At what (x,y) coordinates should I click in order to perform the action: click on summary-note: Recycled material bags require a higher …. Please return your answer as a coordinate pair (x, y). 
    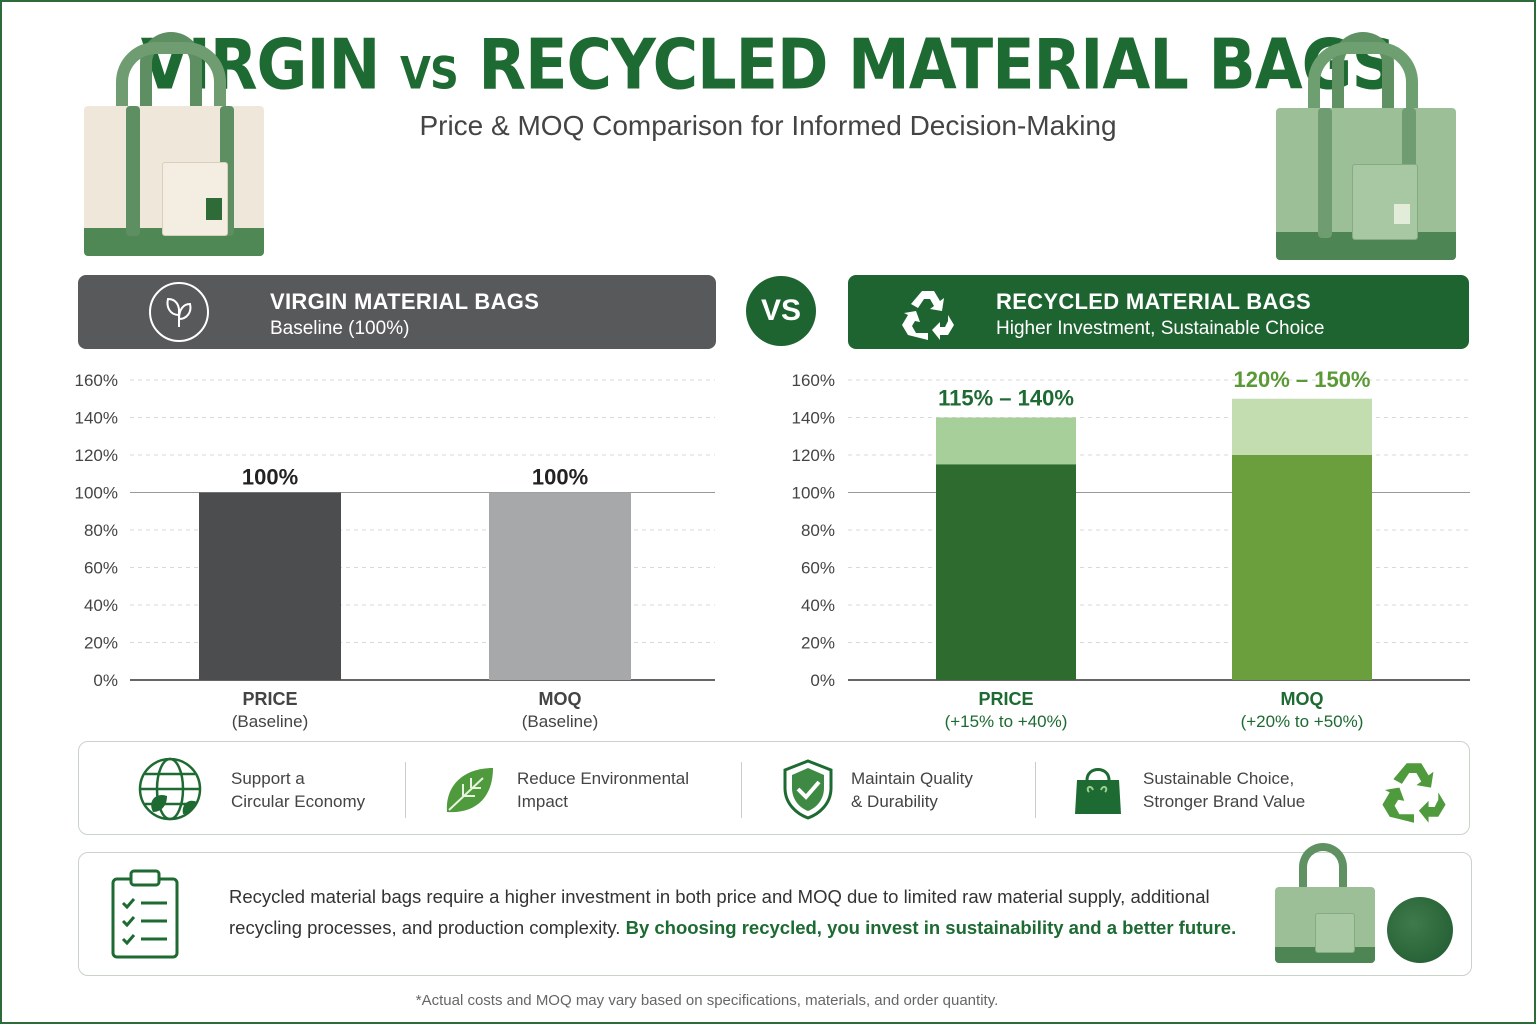
    Looking at the image, I should click on (775, 909).